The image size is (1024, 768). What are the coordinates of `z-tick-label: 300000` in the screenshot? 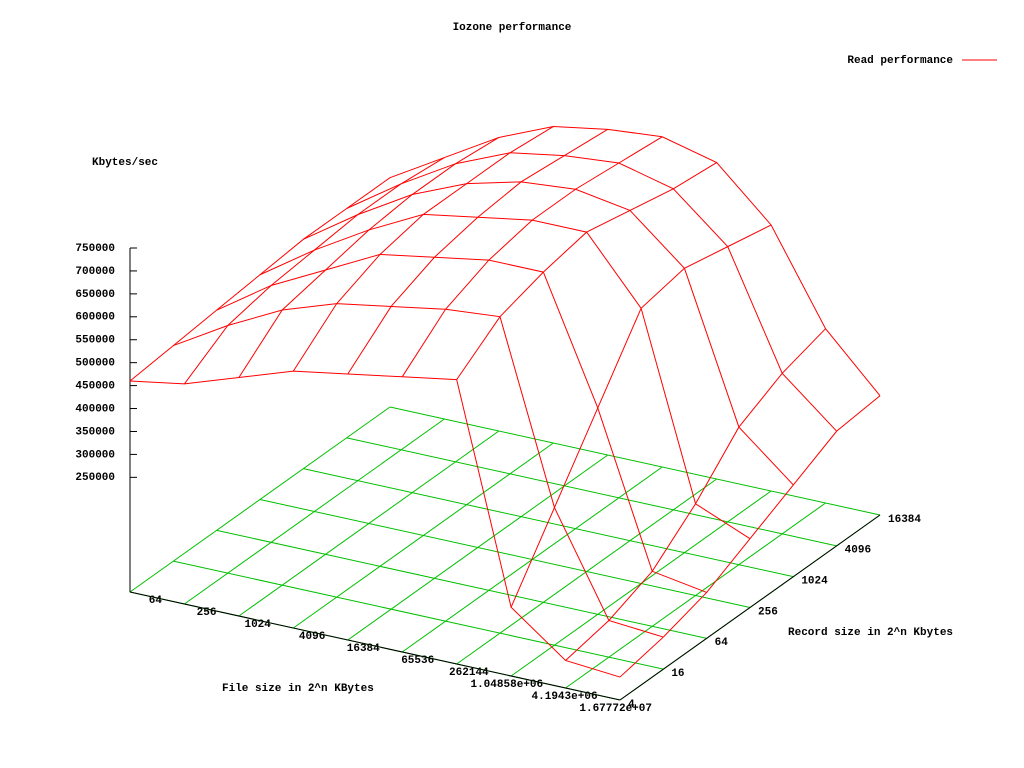 It's located at (95, 455).